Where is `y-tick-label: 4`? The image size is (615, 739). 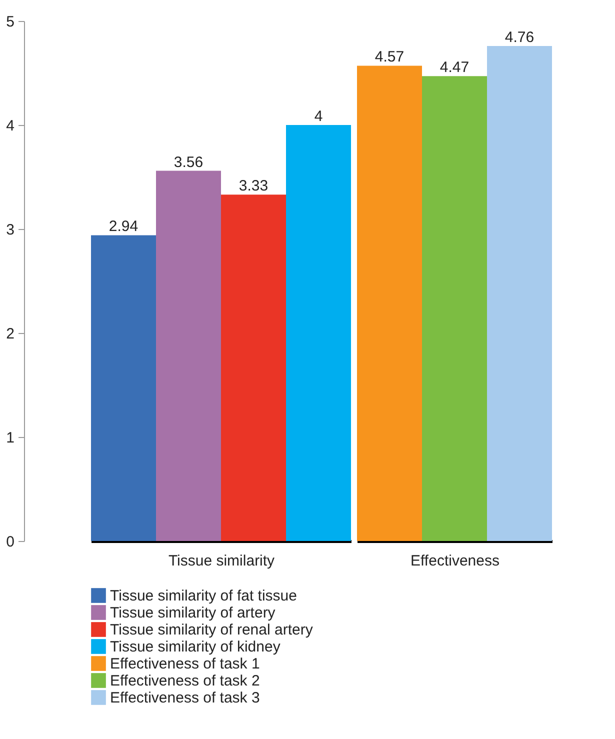
y-tick-label: 4 is located at coordinates (10, 126).